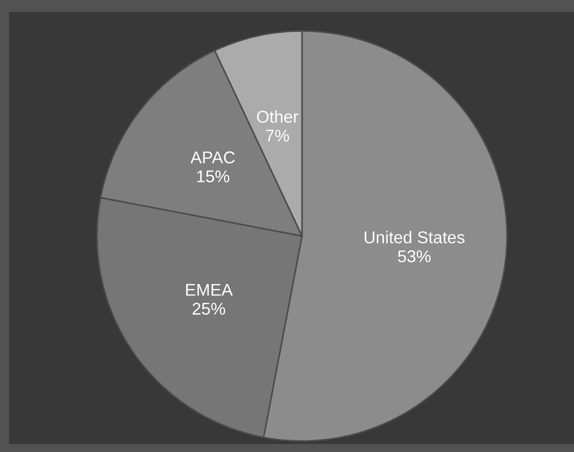  I want to click on data-label: 15%, so click(213, 176).